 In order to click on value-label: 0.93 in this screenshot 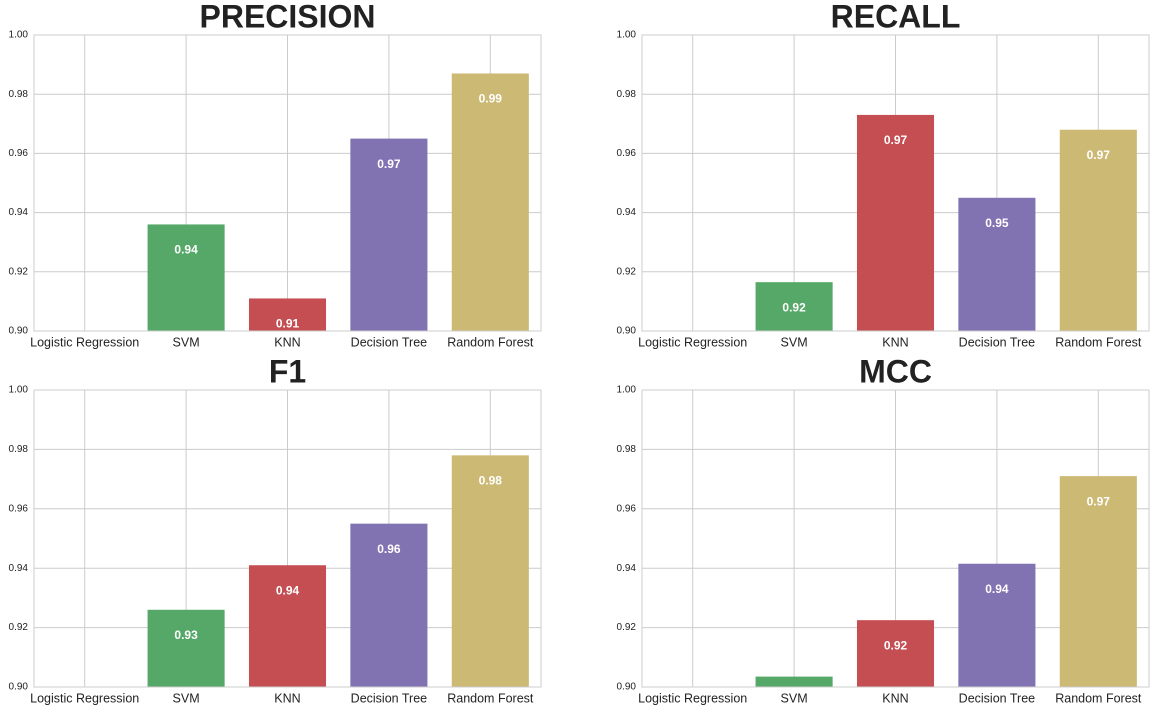, I will do `click(186, 635)`.